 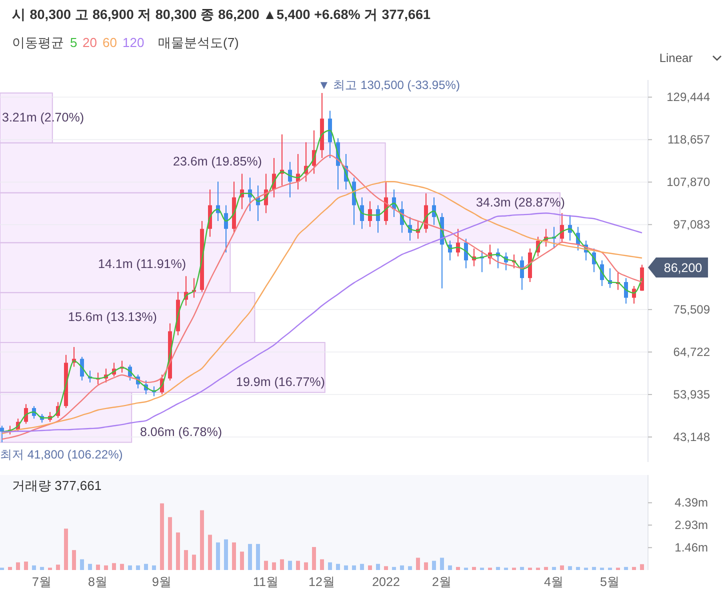 I want to click on chart-title: 매물분석도(7), so click(x=198, y=42).